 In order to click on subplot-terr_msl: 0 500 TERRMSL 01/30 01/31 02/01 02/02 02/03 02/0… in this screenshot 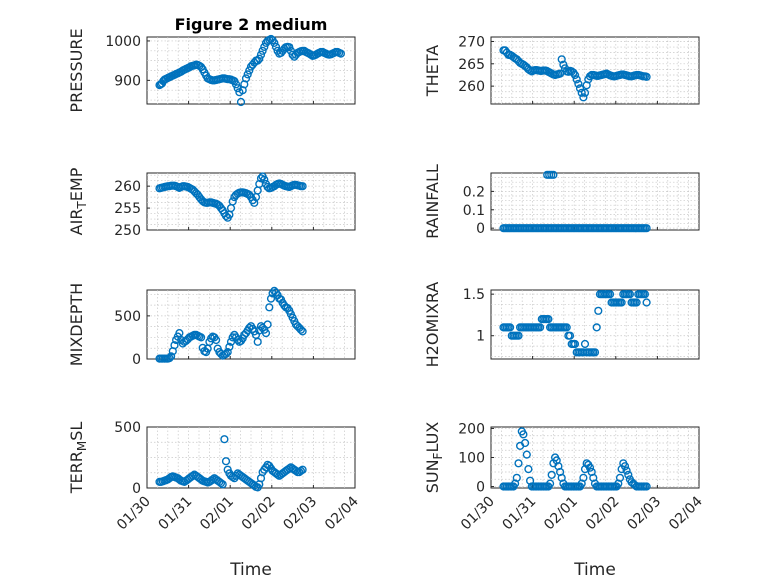, I will do `click(214, 476)`.